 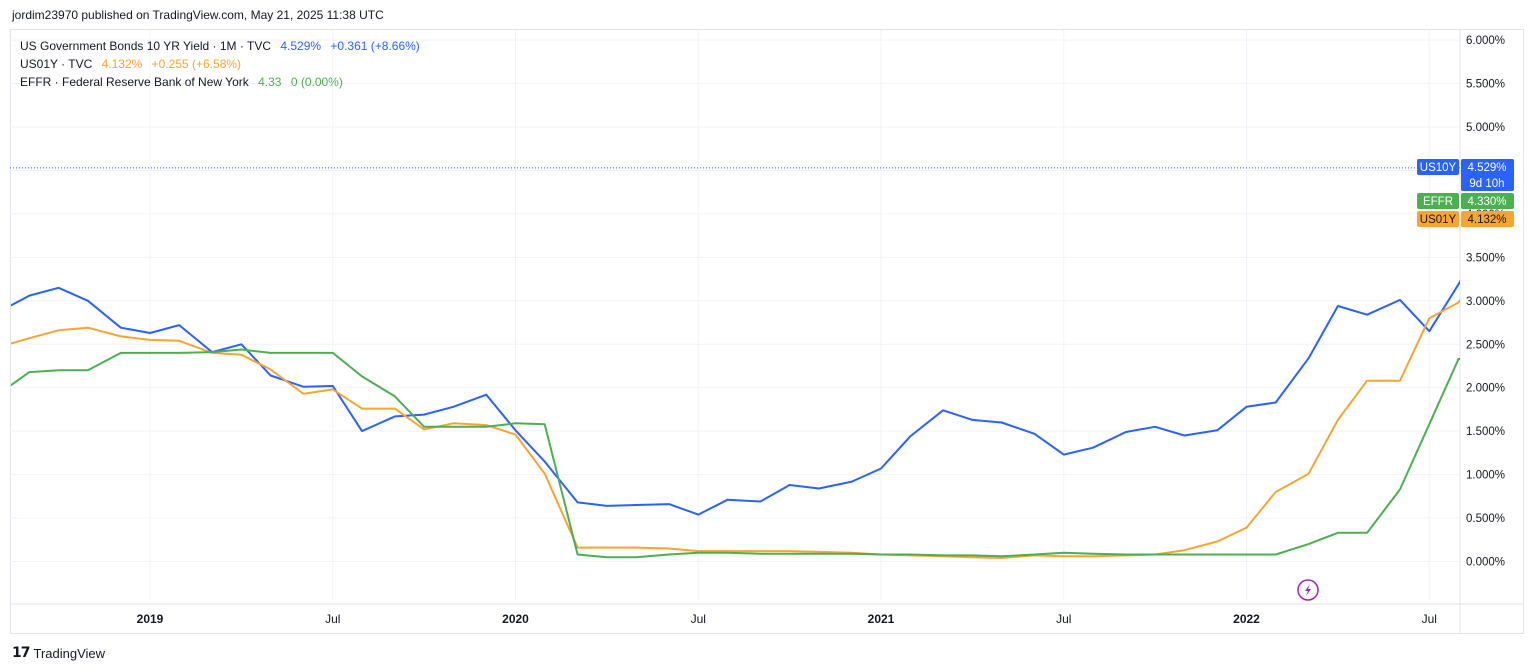 I want to click on lightning-bolt-icon, so click(x=1308, y=590).